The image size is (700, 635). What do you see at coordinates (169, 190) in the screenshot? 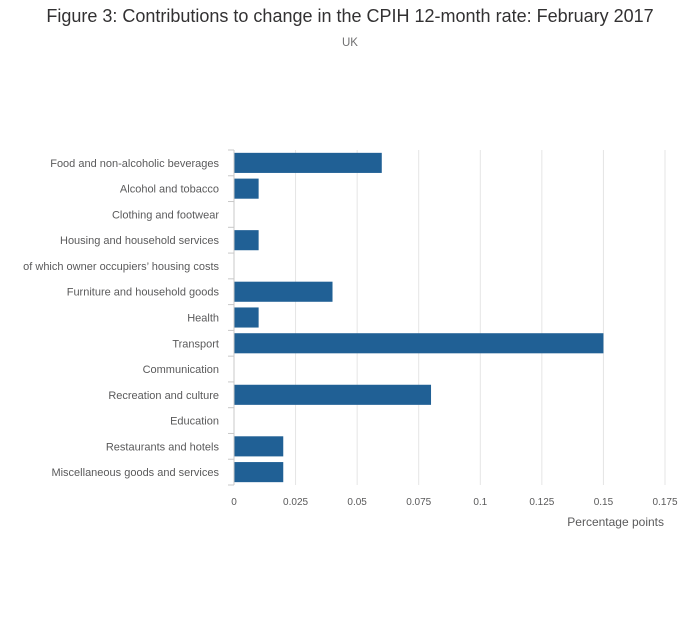
I see `category-label: Alcohol and tobacco` at bounding box center [169, 190].